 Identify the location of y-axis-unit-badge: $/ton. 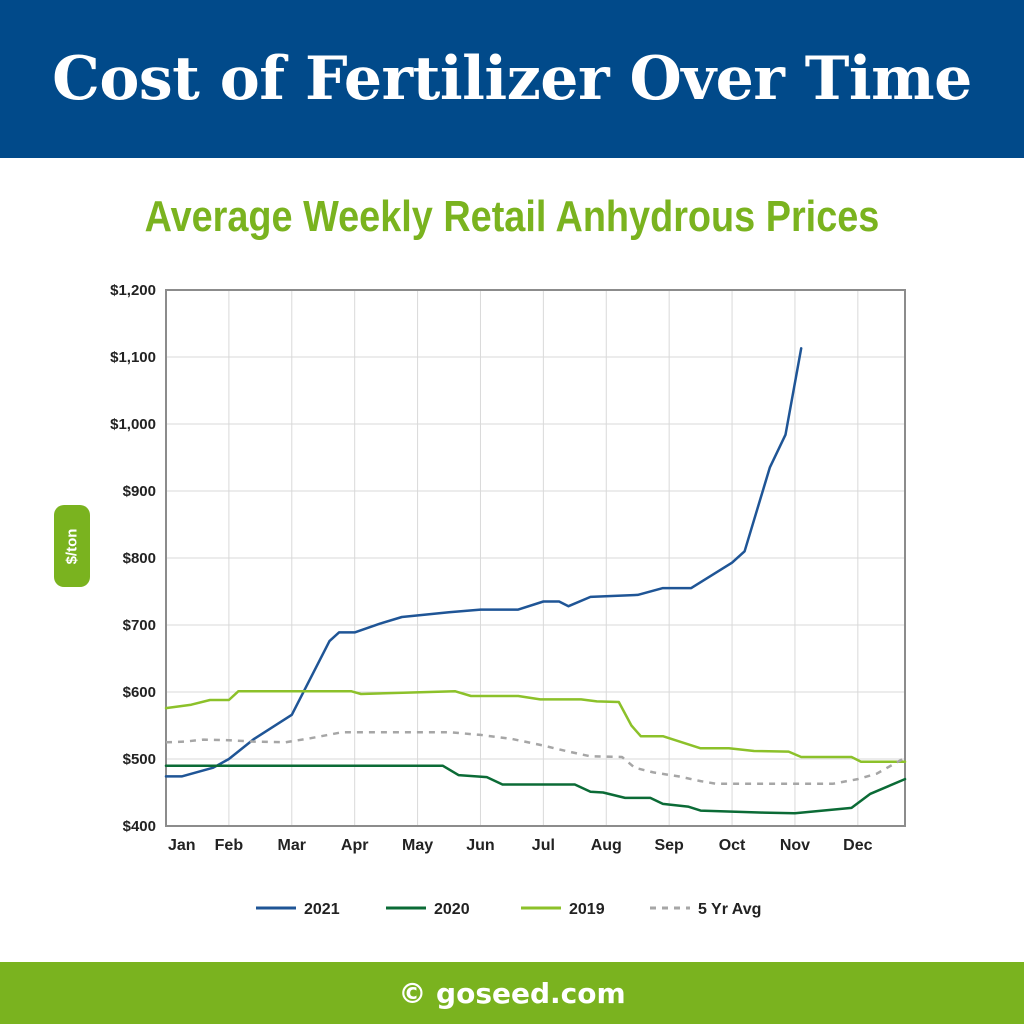
(72, 546).